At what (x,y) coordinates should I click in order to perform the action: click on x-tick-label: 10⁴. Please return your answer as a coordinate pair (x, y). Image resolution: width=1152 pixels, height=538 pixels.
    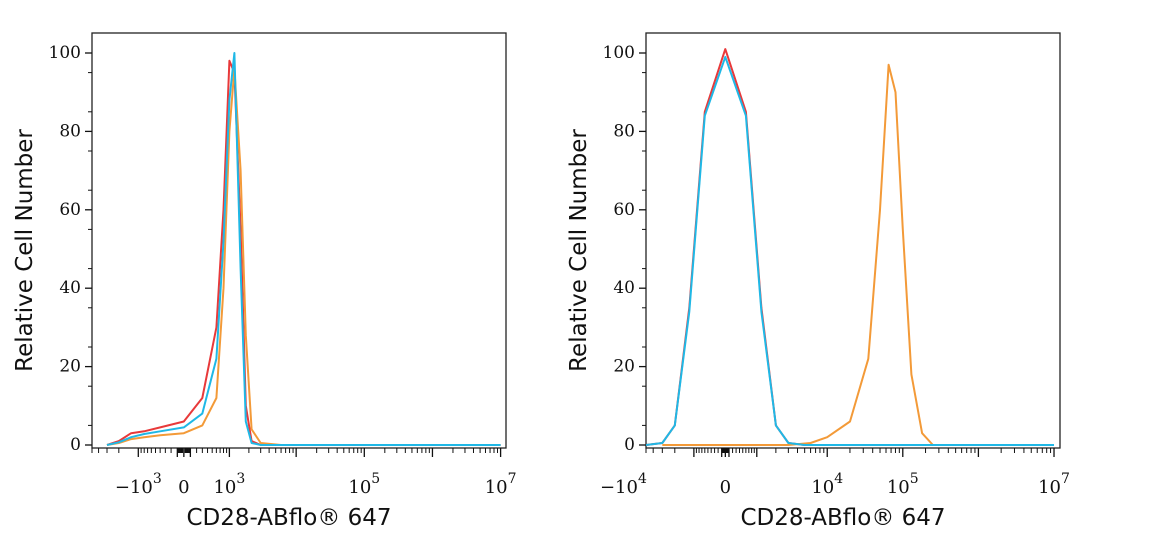
    Looking at the image, I should click on (827, 484).